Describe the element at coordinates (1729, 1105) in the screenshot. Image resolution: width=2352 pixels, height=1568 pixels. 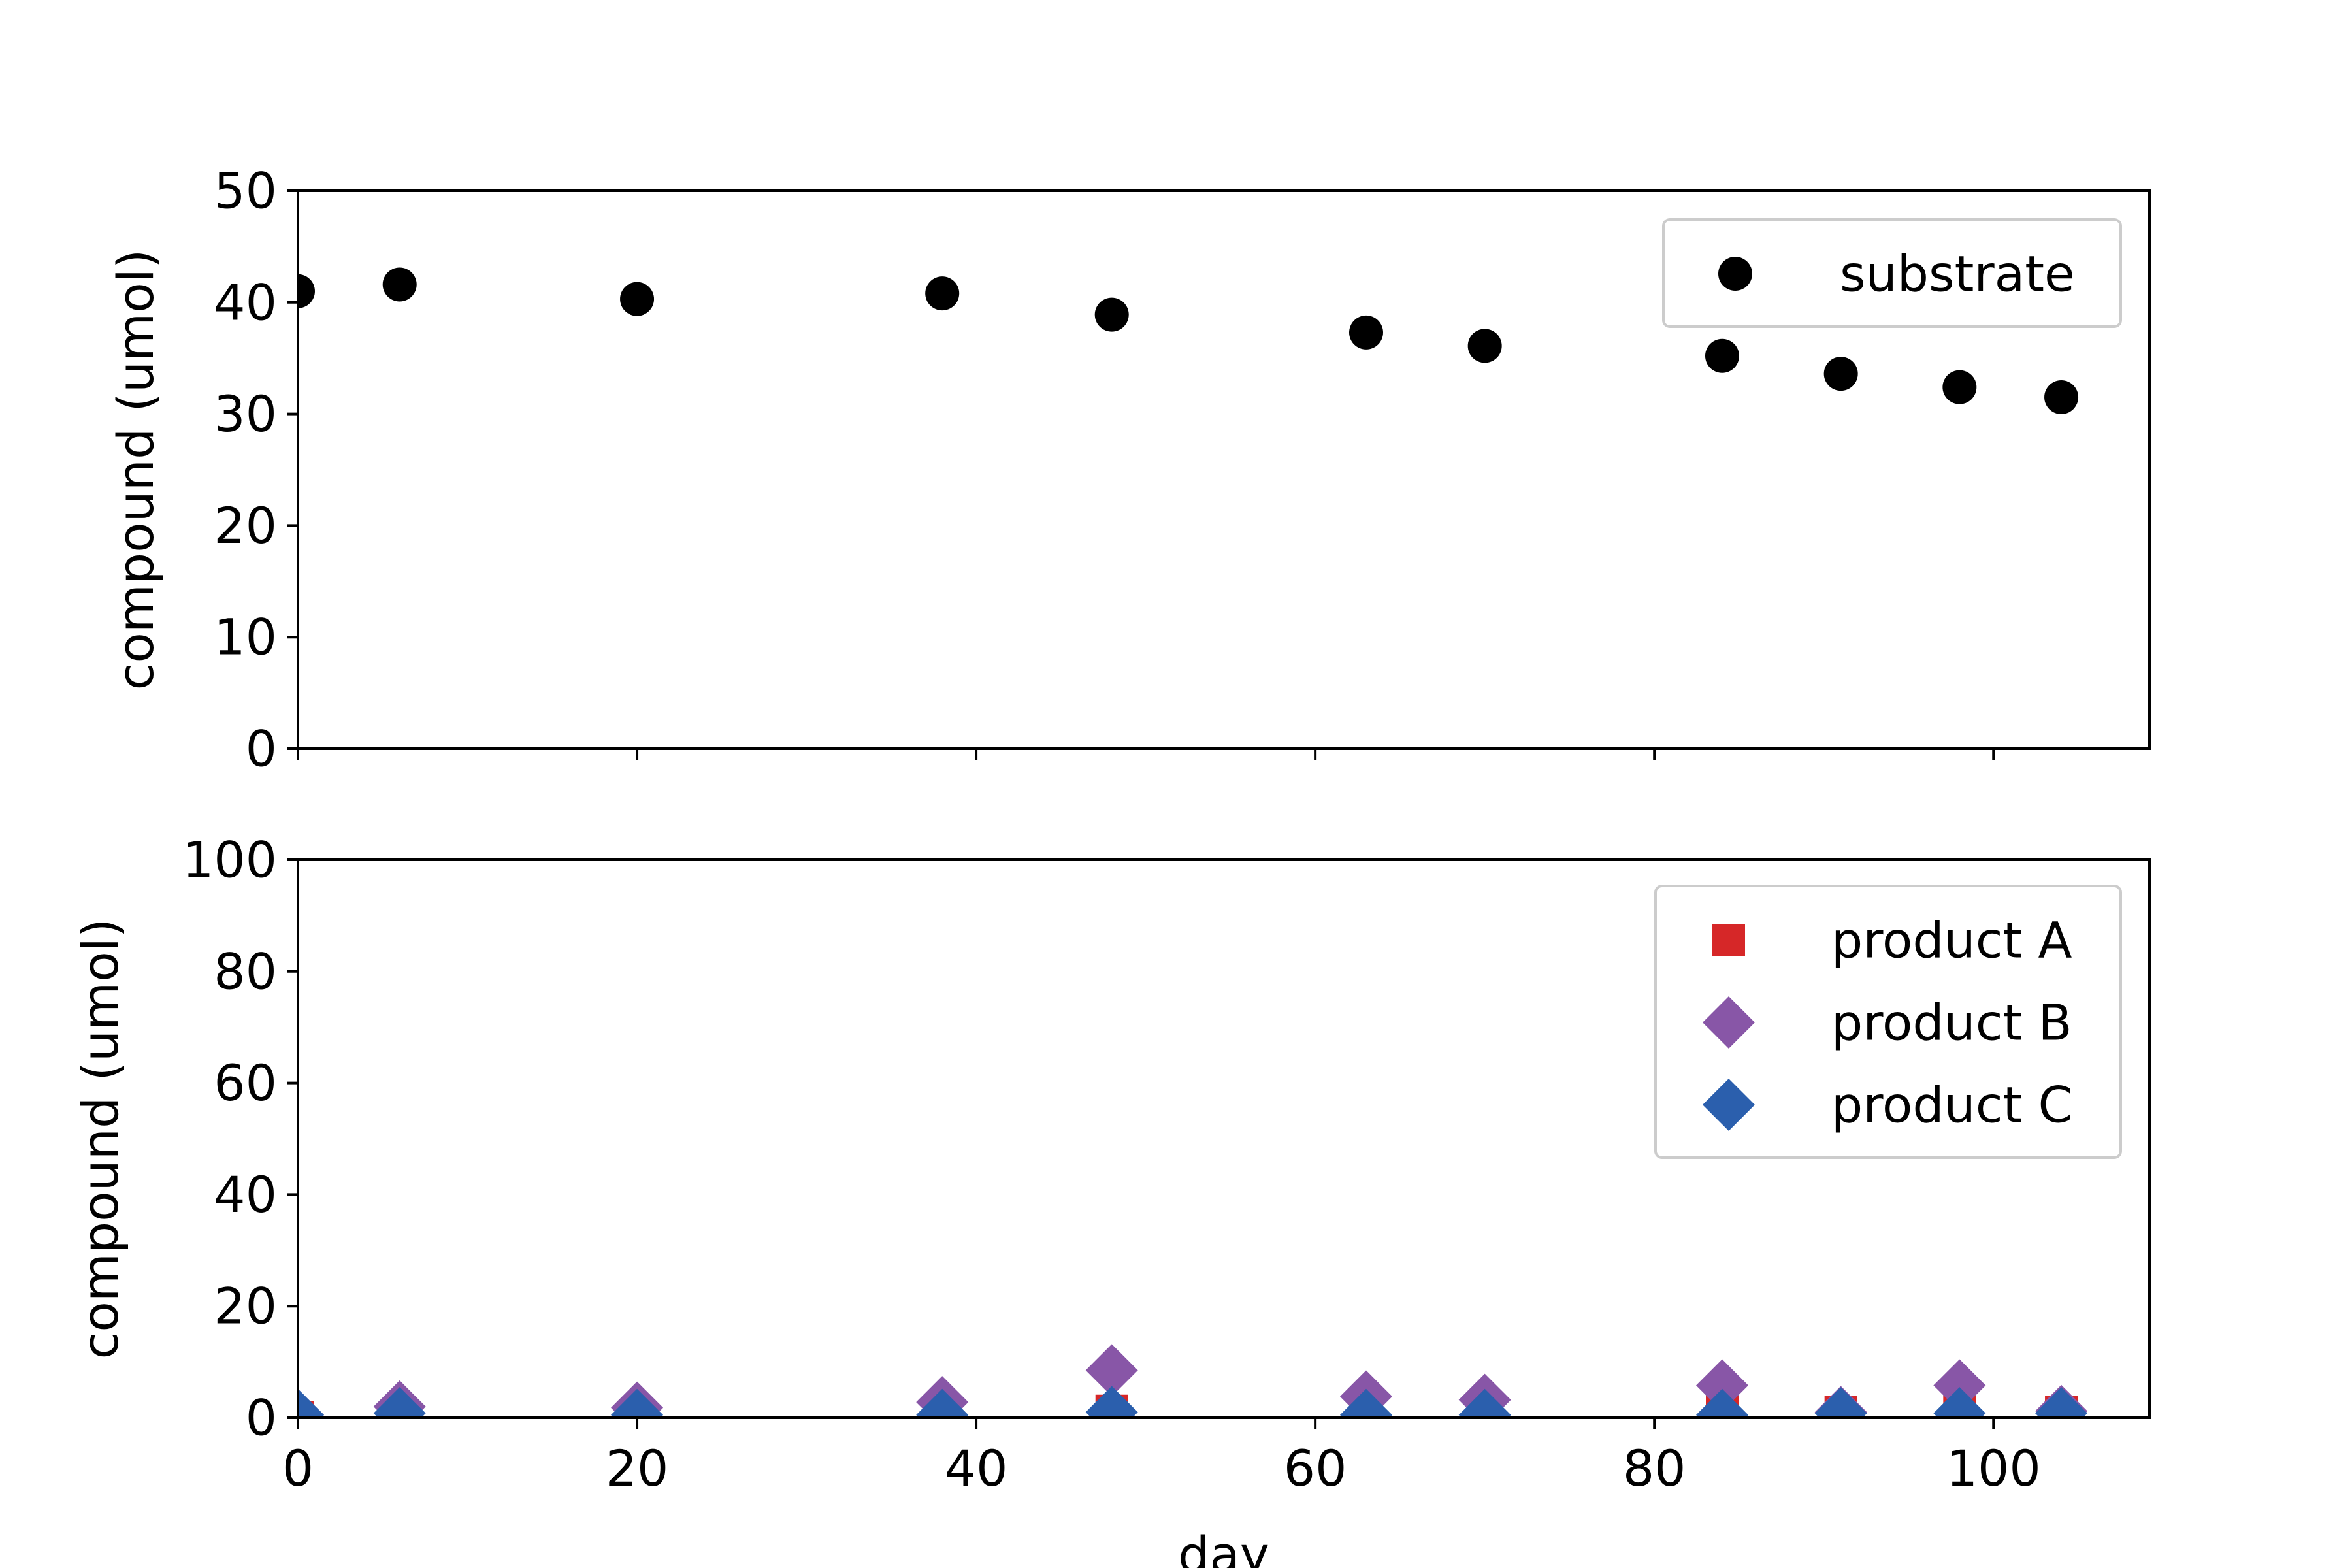
I see `legend-marker-product-c` at that location.